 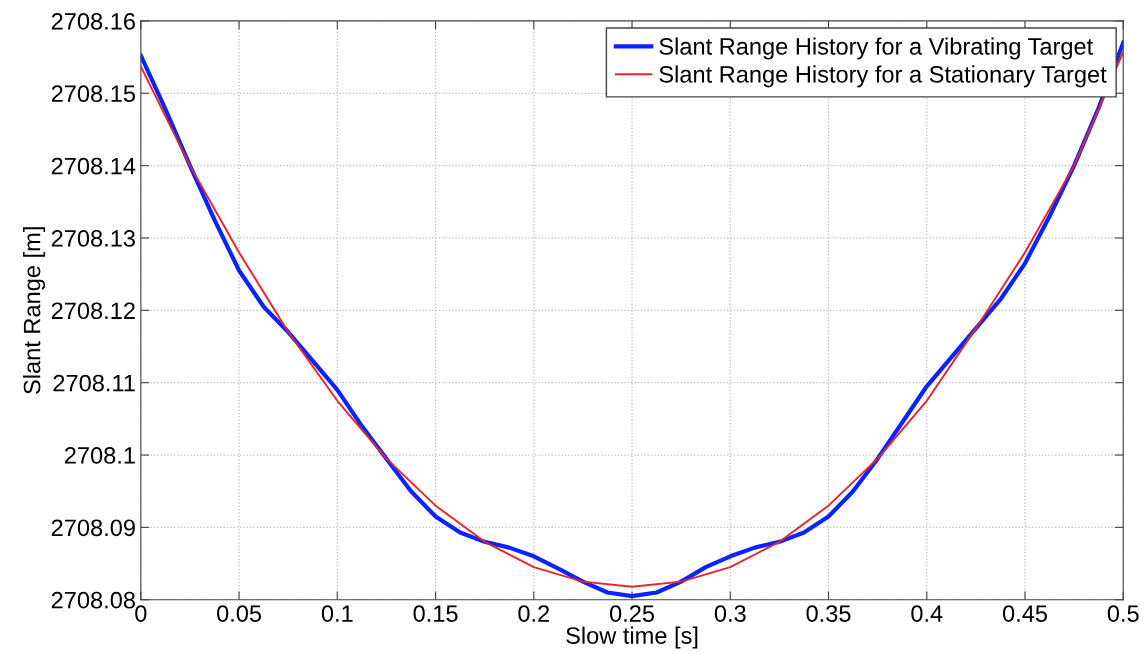 I want to click on legend-label: Slant Range History for a Vibrating Target, so click(x=876, y=48).